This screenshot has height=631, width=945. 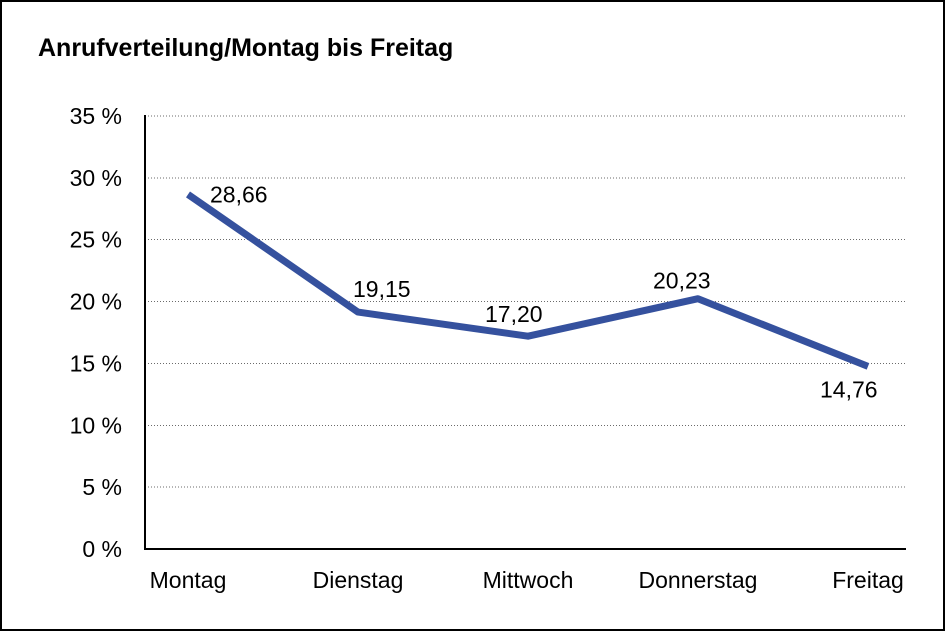 What do you see at coordinates (682, 281) in the screenshot?
I see `data-point-label: 20,23` at bounding box center [682, 281].